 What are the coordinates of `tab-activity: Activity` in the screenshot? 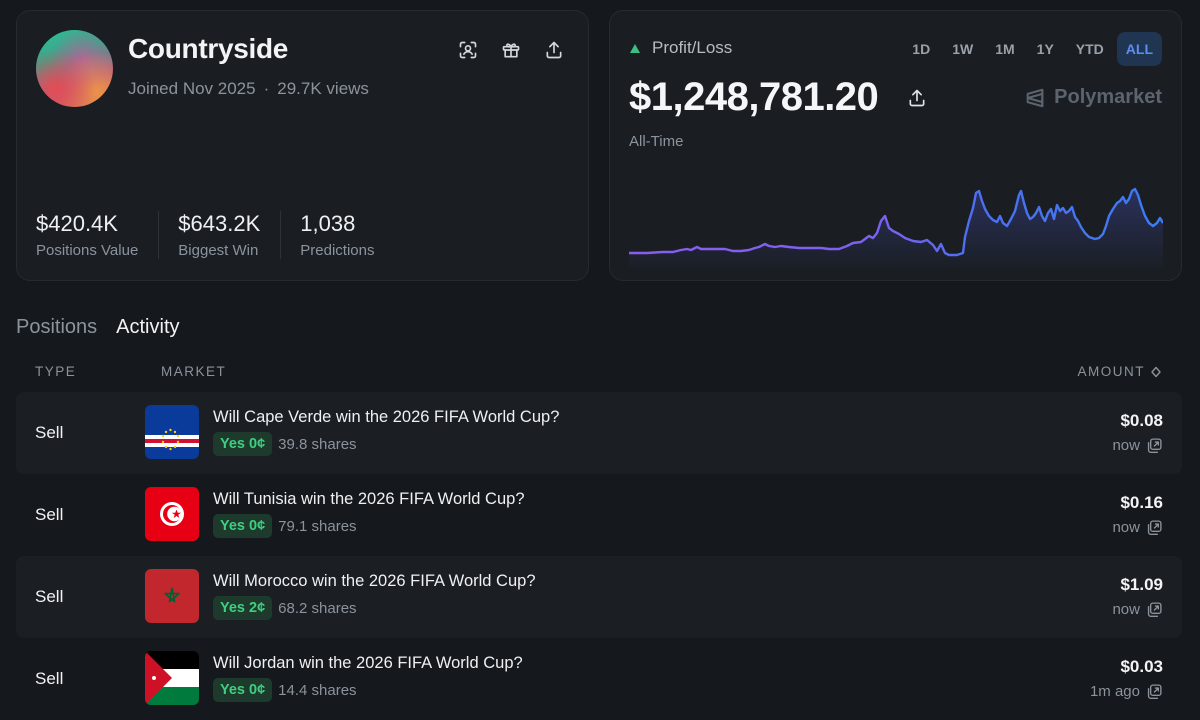 It's located at (148, 327).